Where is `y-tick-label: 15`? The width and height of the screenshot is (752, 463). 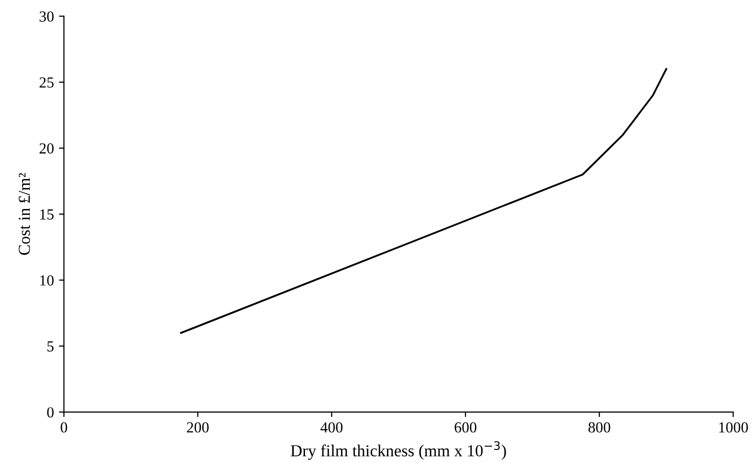 y-tick-label: 15 is located at coordinates (47, 214).